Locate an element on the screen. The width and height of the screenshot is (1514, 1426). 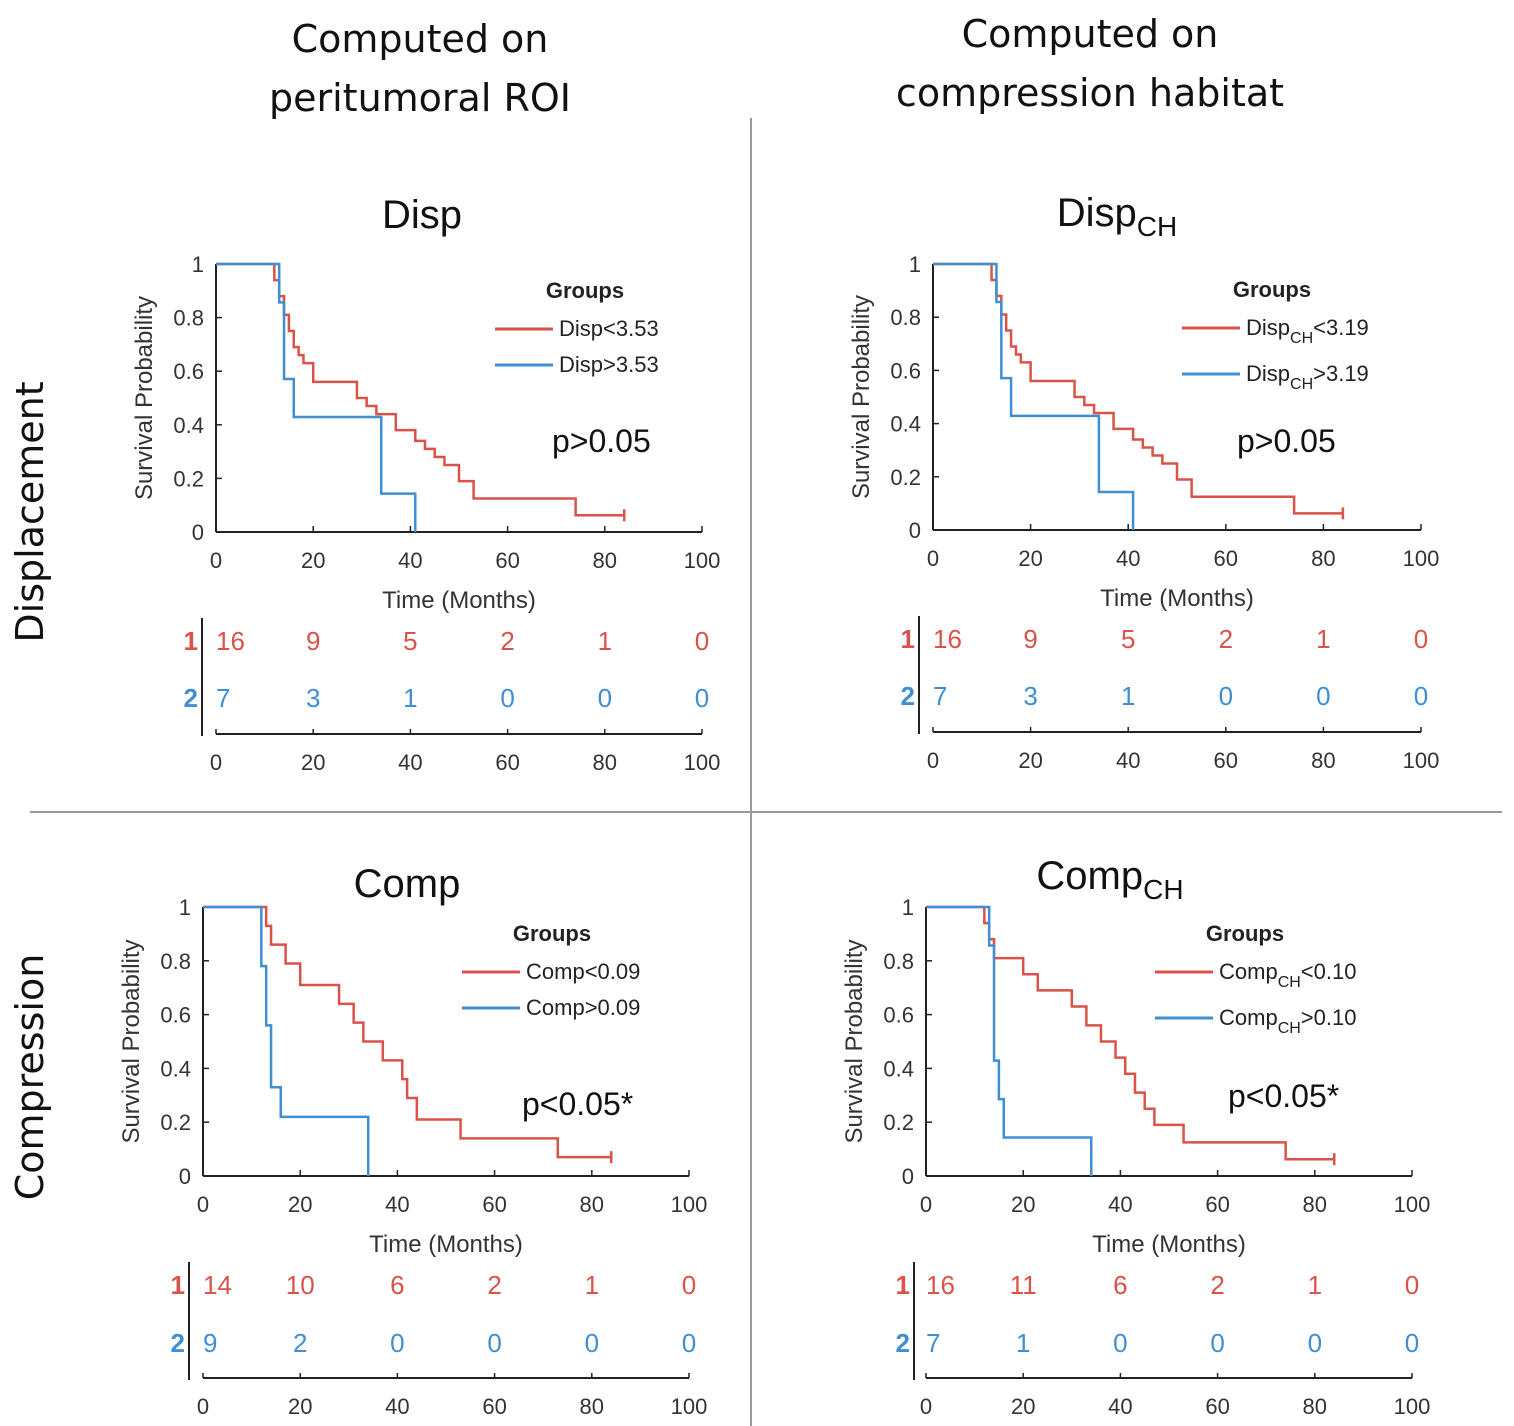
chart-title: Disp is located at coordinates (422, 215).